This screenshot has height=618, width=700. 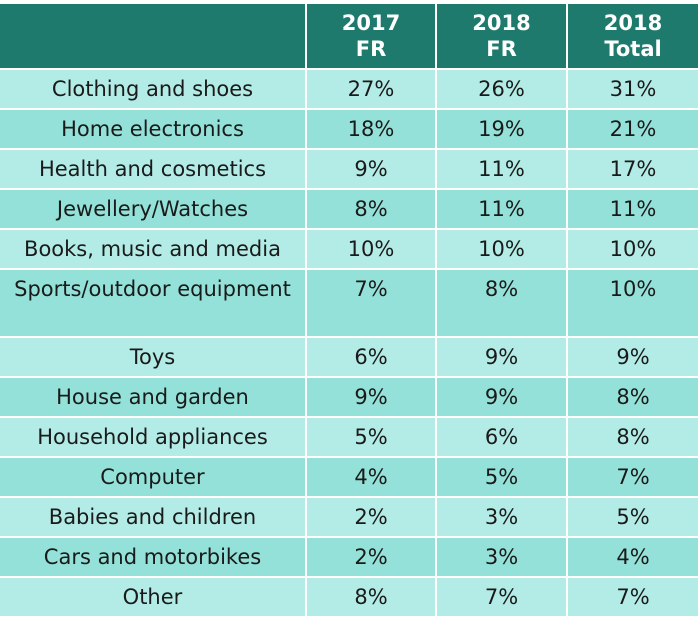 I want to click on value-2018-fr-cell: 10%, so click(x=502, y=249).